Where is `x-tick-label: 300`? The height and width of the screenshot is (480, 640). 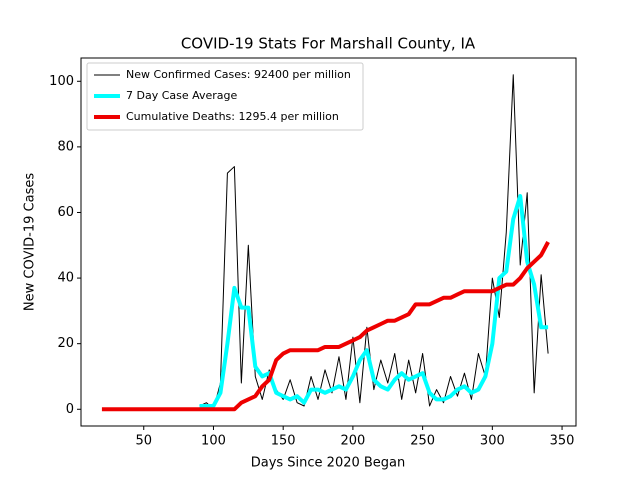 x-tick-label: 300 is located at coordinates (492, 441).